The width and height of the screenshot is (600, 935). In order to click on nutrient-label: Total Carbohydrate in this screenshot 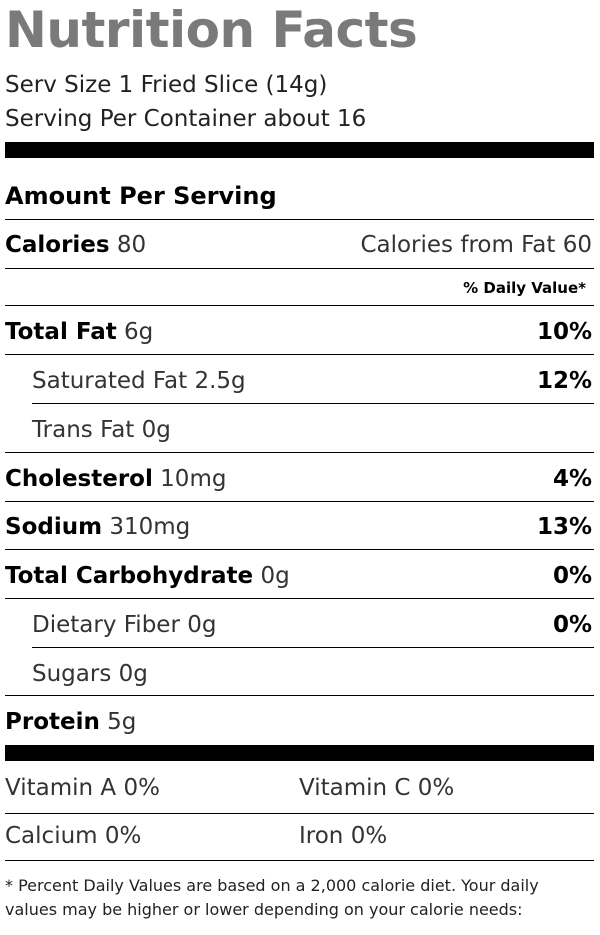, I will do `click(129, 576)`.